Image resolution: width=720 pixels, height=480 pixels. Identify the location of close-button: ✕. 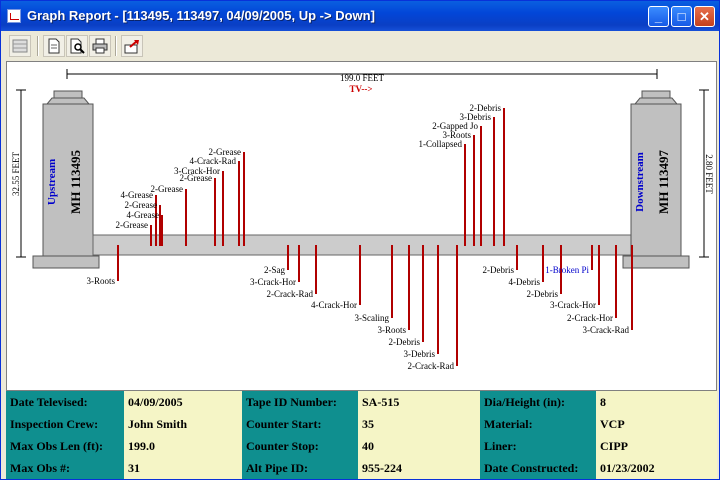
(704, 16).